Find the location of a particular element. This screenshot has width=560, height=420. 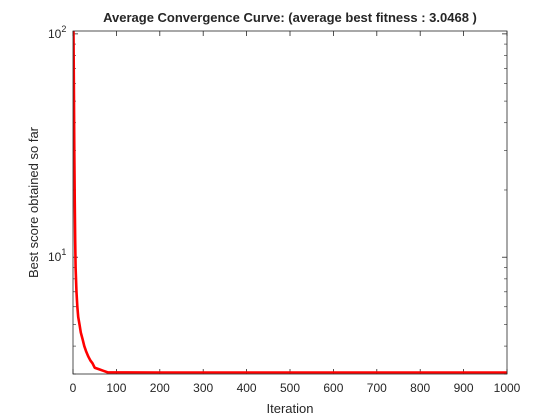

x-tick-label: 1000 is located at coordinates (507, 388).